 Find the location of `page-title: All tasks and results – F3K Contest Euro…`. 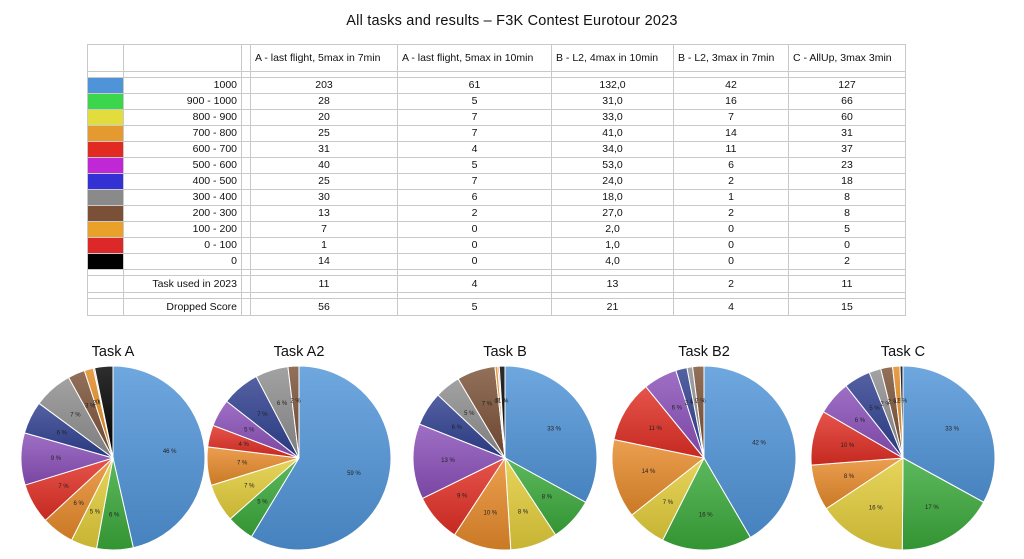

page-title: All tasks and results – F3K Contest Euro… is located at coordinates (512, 21).